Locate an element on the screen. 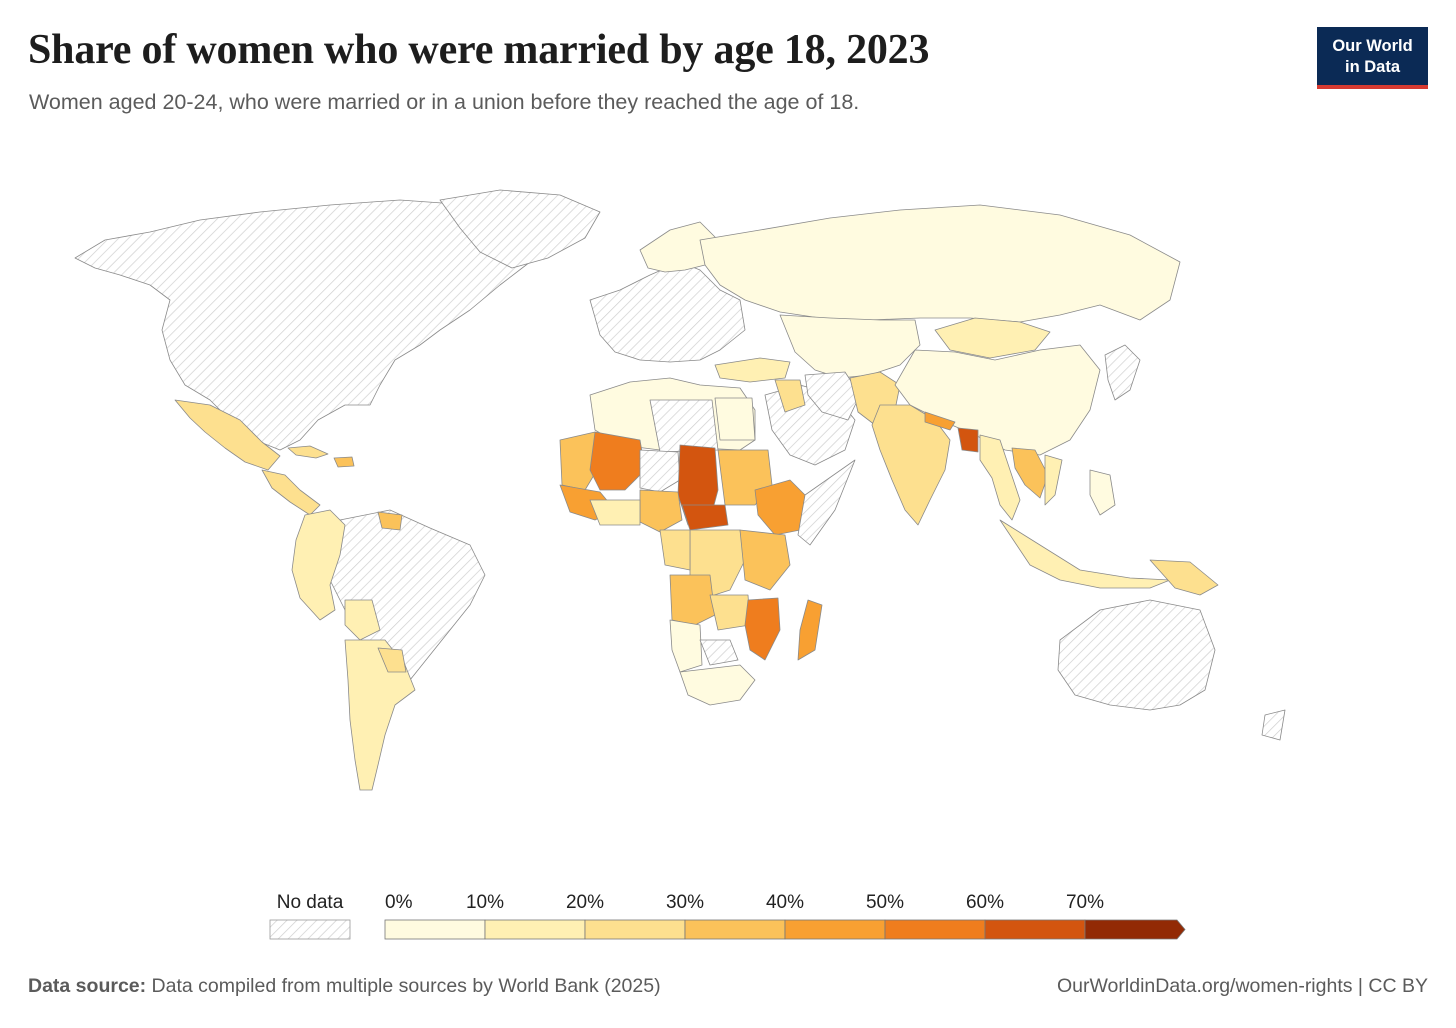 This screenshot has height=1028, width=1456. region-cuba is located at coordinates (308, 452).